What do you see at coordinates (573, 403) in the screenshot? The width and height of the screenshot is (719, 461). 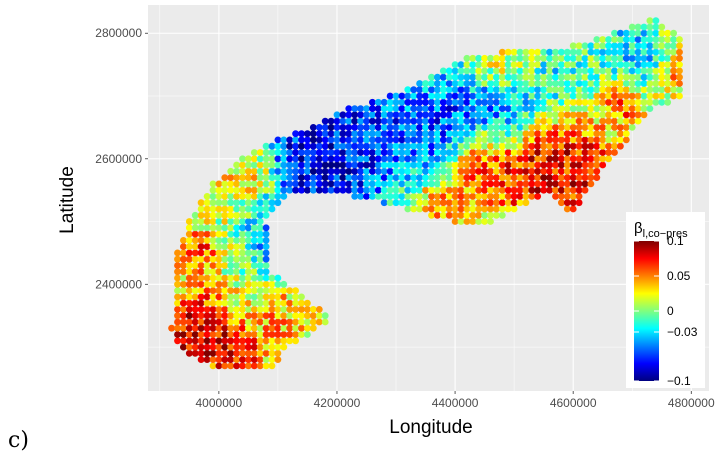 I see `x-tick-label: 4600000` at bounding box center [573, 403].